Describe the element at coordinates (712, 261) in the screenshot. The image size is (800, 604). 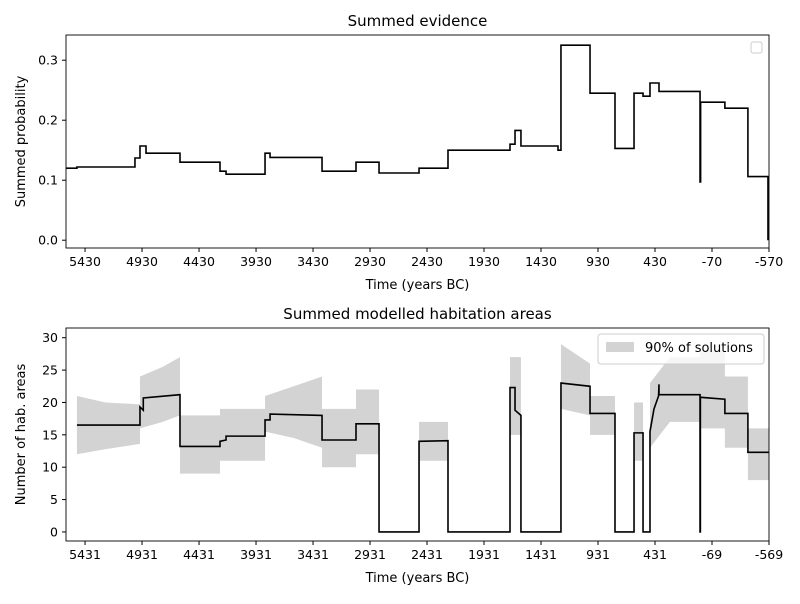
I see `x-tick-label: -70` at that location.